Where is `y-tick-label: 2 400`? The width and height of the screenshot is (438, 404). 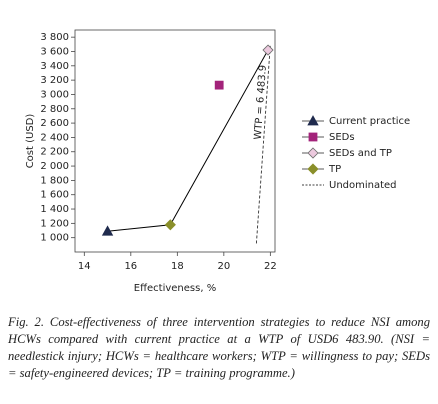 y-tick-label: 2 400 is located at coordinates (54, 137).